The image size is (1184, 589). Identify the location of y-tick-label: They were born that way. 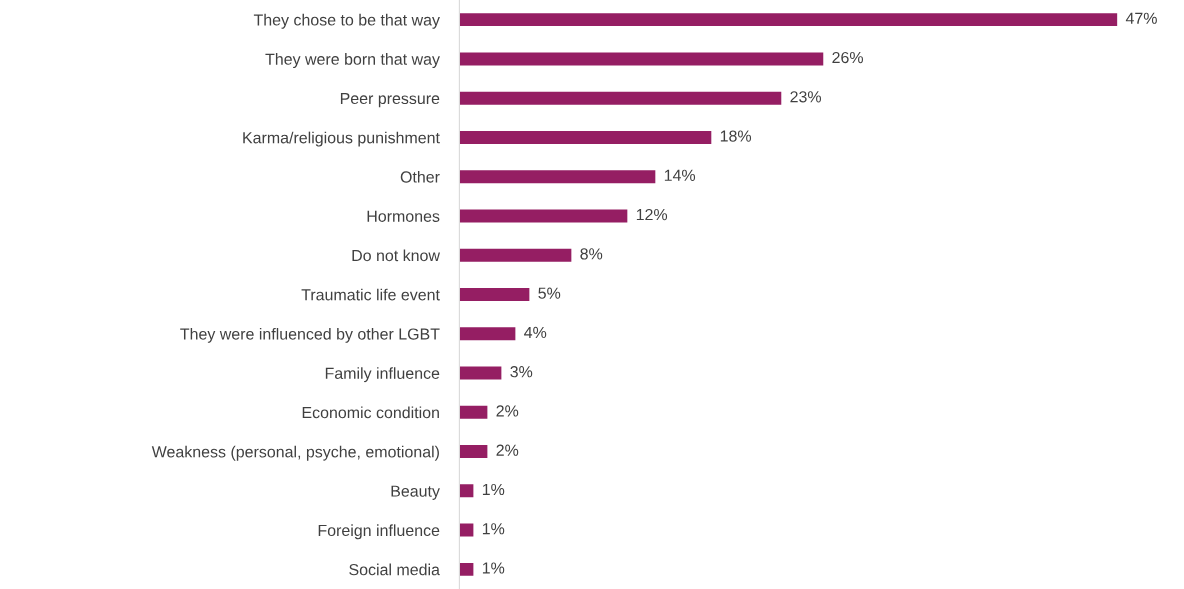
(352, 60).